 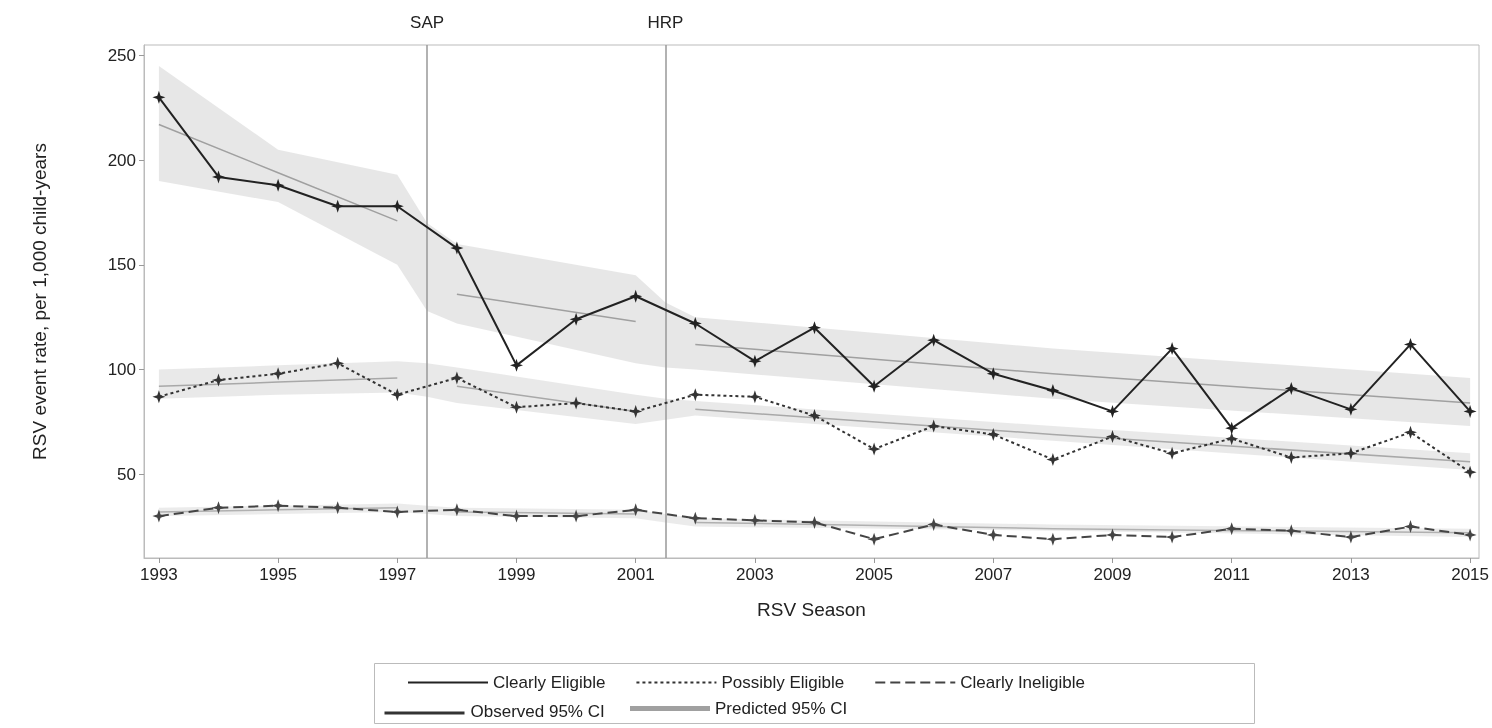 I want to click on legend-label: Clearly Ineligible, so click(x=1023, y=682).